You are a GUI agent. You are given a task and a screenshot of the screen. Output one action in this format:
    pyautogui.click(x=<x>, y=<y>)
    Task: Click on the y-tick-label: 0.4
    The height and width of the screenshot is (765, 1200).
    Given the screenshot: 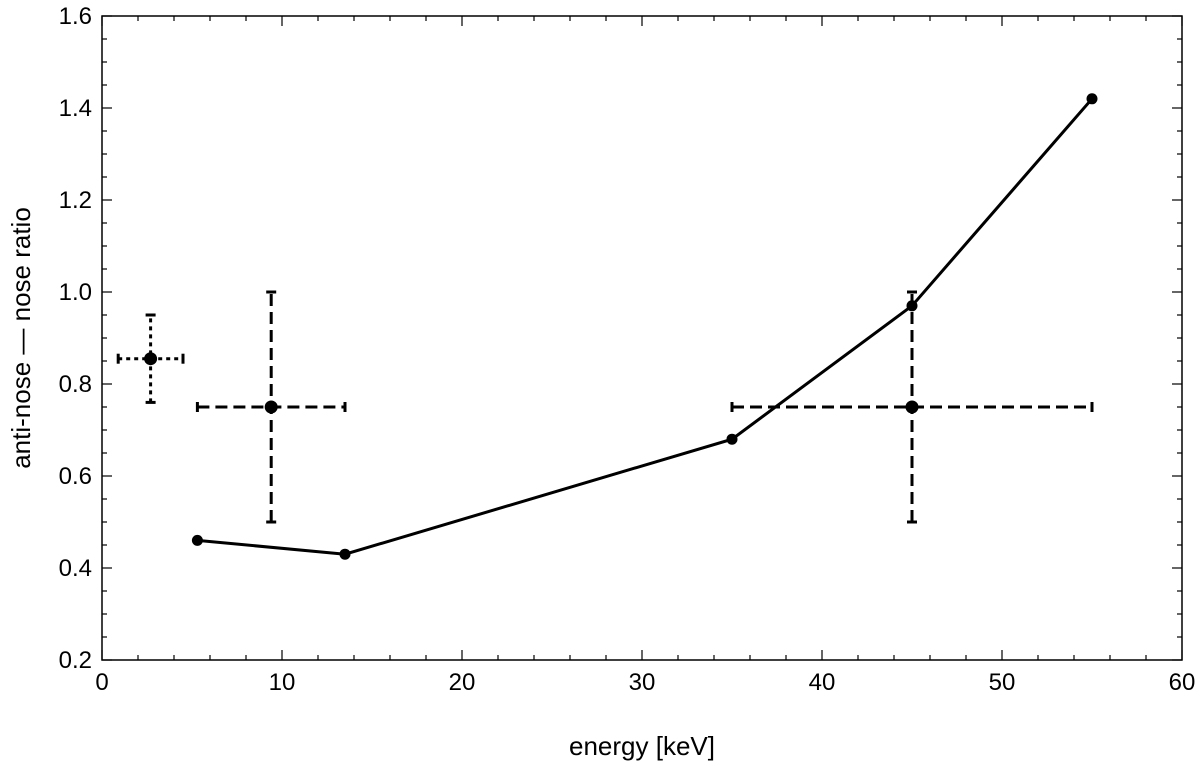 What is the action you would take?
    pyautogui.click(x=75, y=568)
    